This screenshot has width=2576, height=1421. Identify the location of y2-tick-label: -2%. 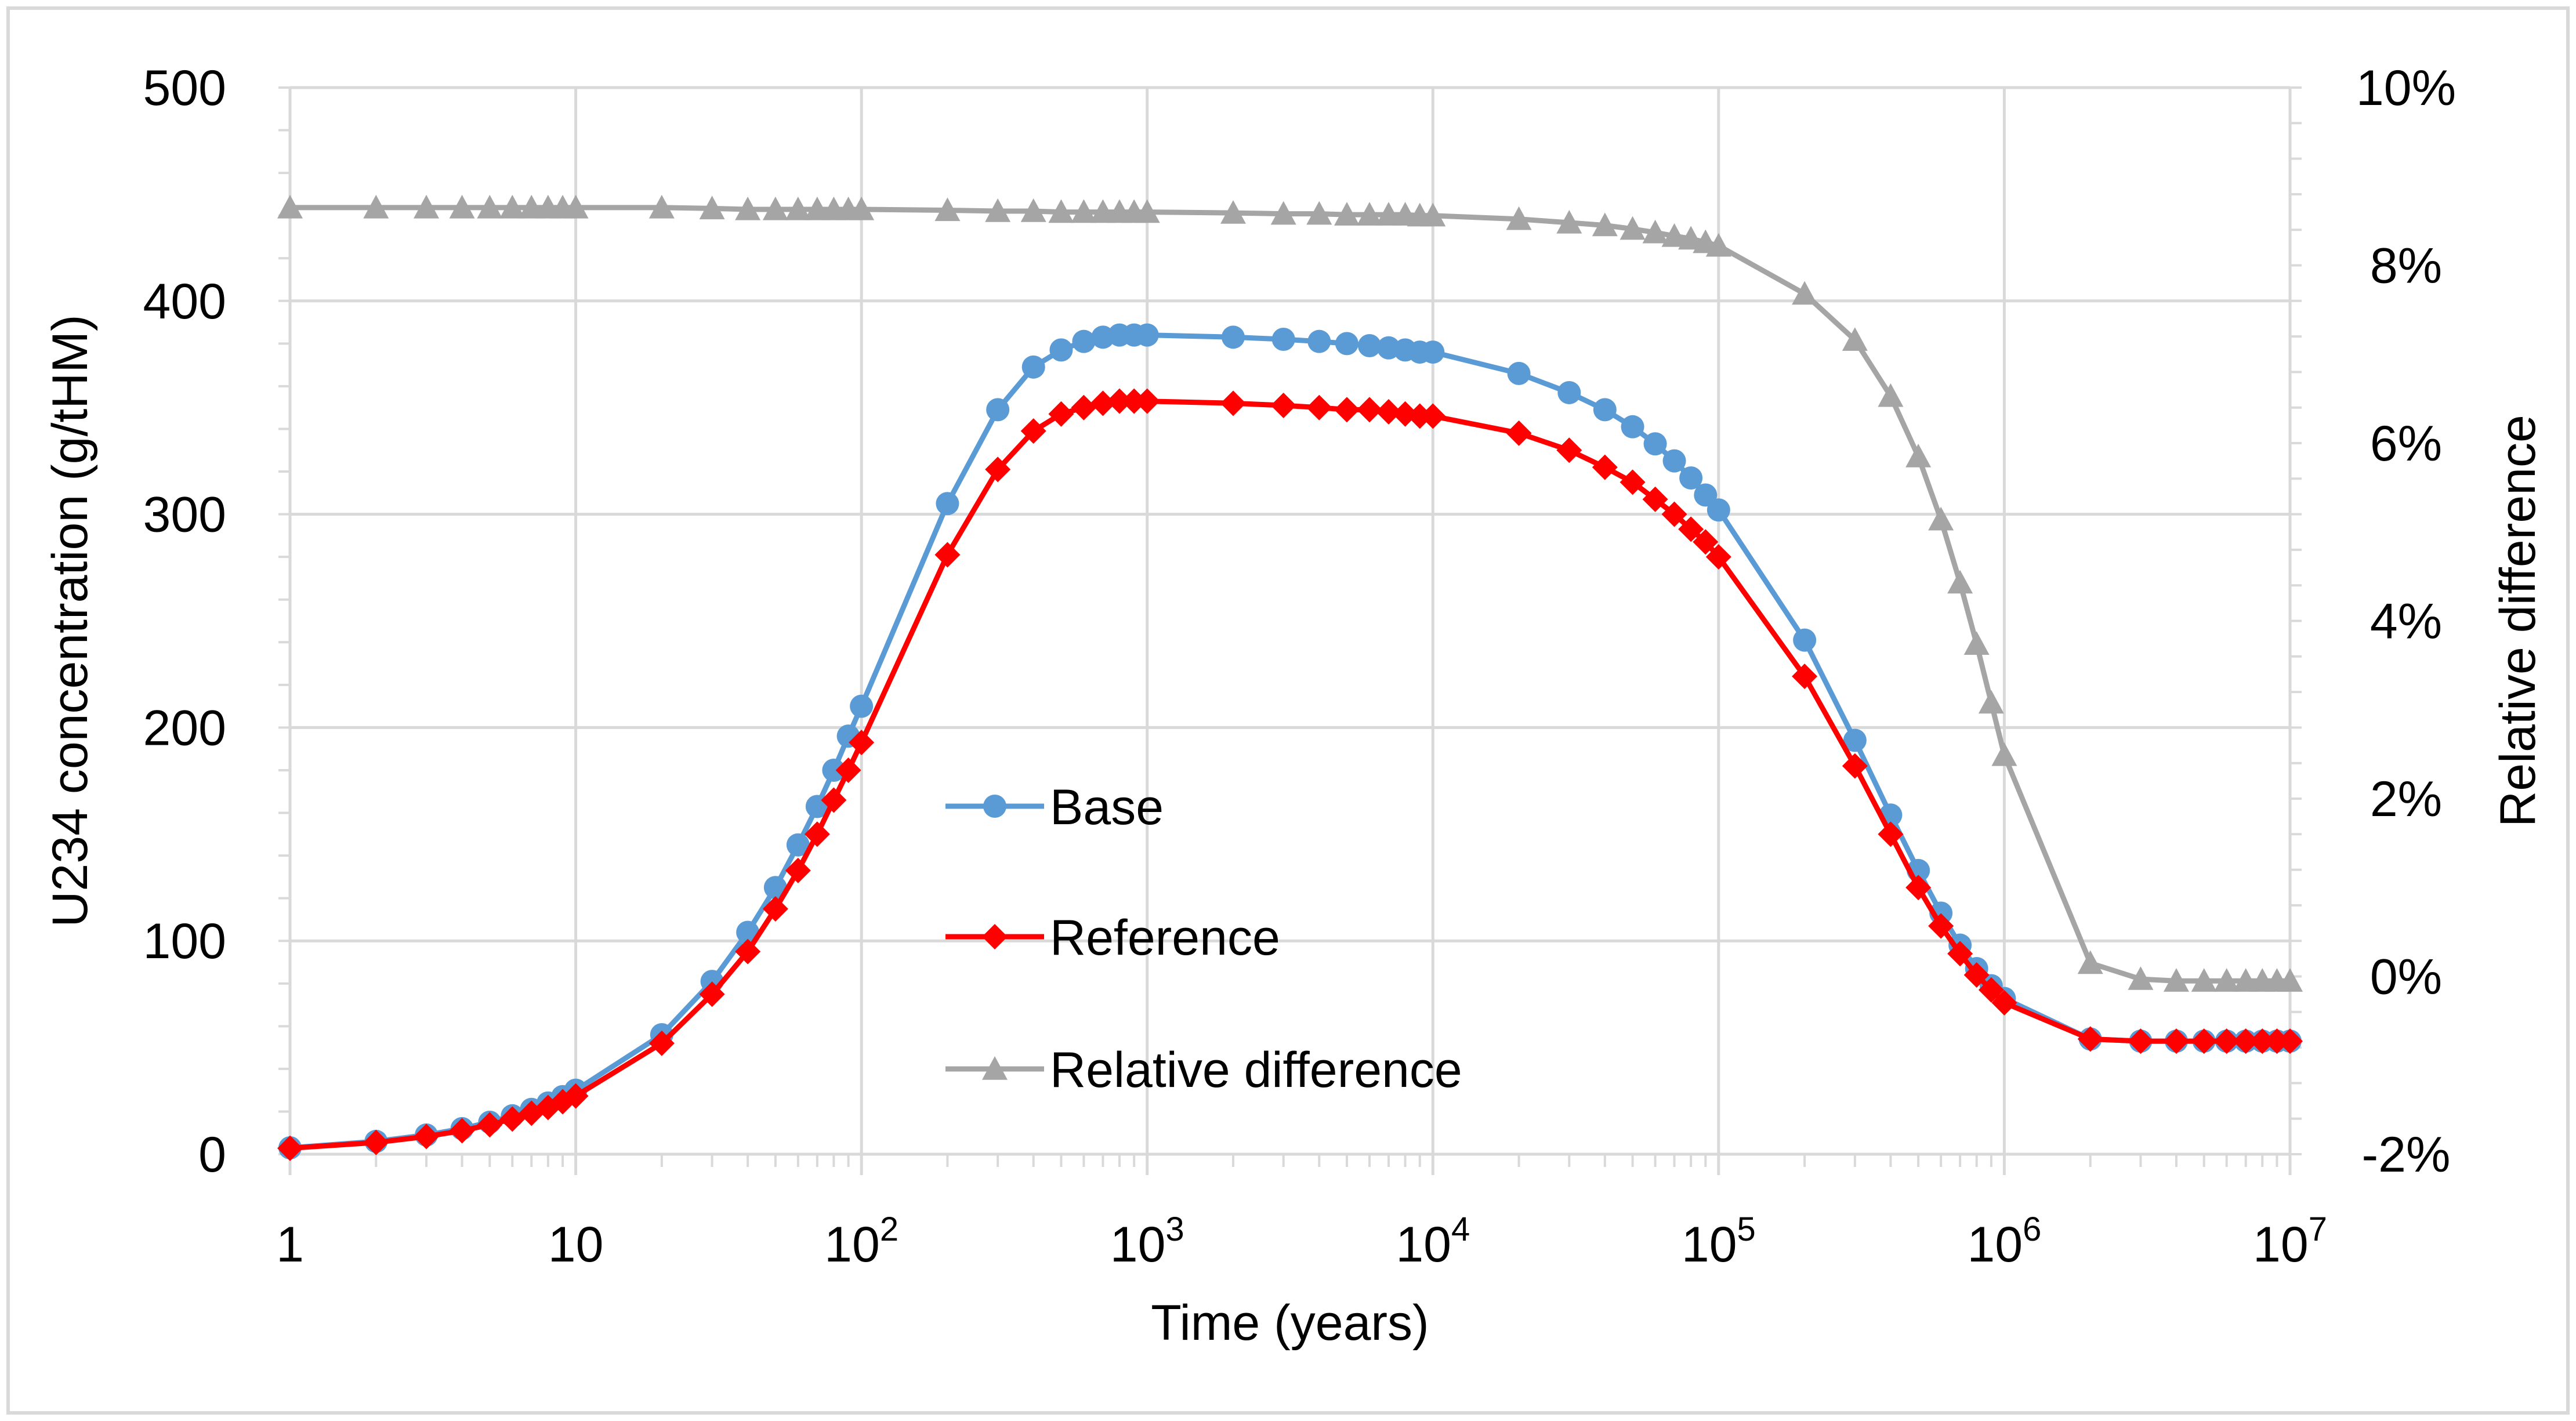
(2407, 1155).